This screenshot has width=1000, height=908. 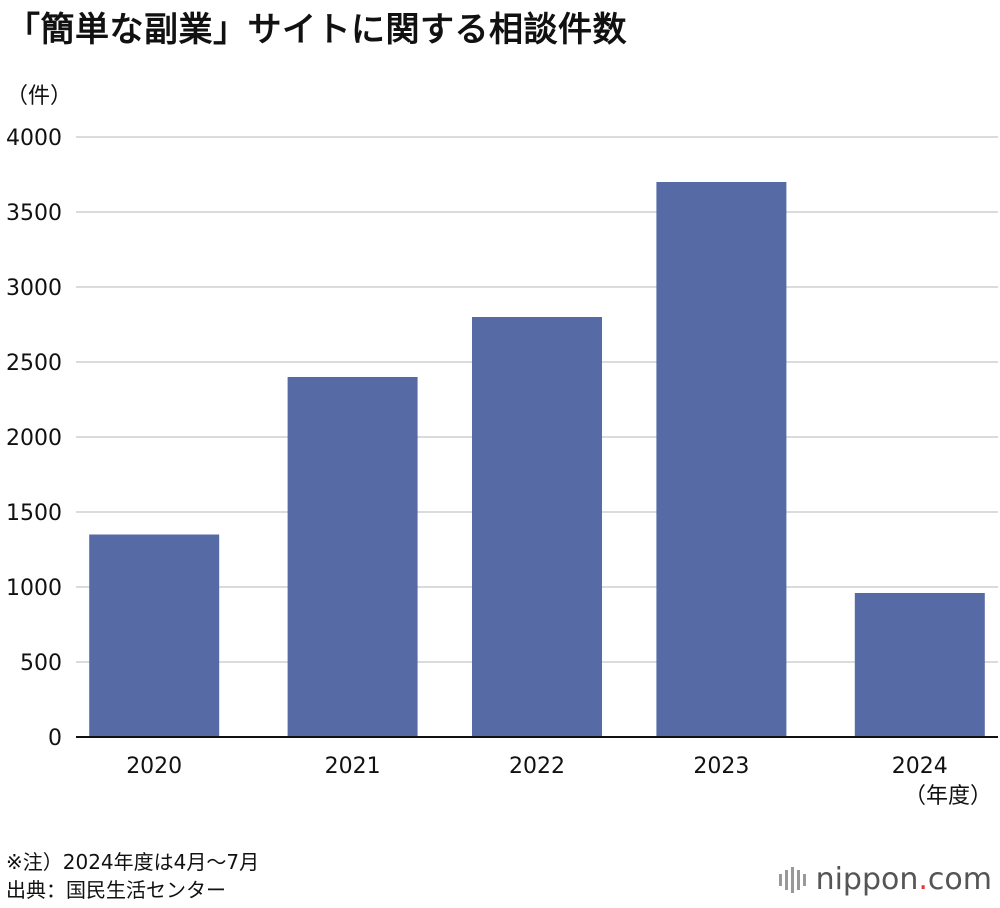 I want to click on x-tick-label: 2022, so click(x=537, y=766).